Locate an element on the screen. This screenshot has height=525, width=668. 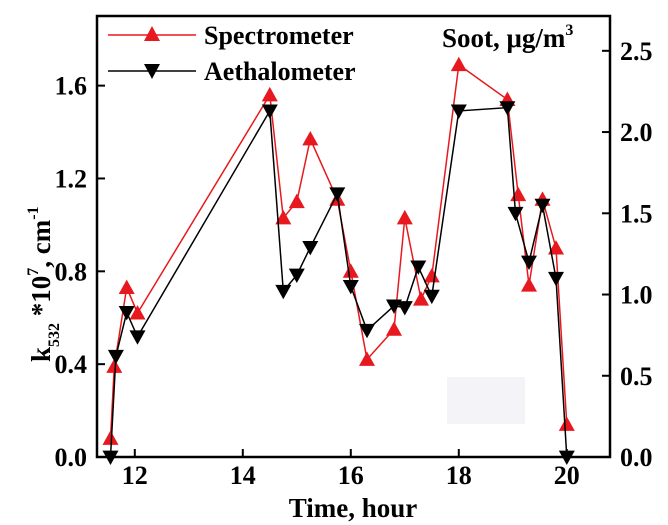
left-axis-title-main: k is located at coordinates (41, 354).